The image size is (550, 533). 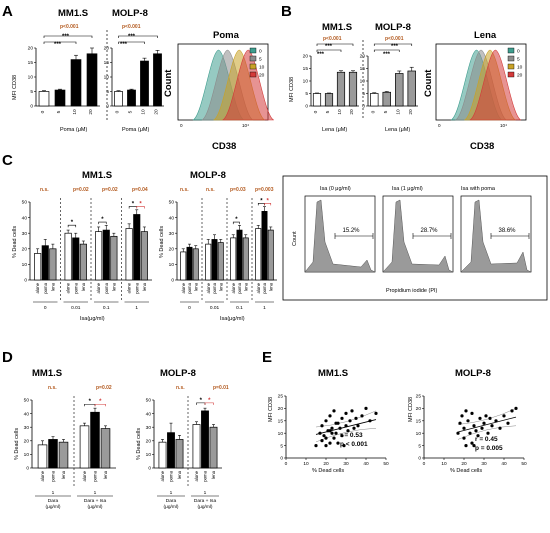 What do you see at coordinates (520, 68) in the screenshot?
I see `B-flow-Lena-legend-label-2: 10` at bounding box center [520, 68].